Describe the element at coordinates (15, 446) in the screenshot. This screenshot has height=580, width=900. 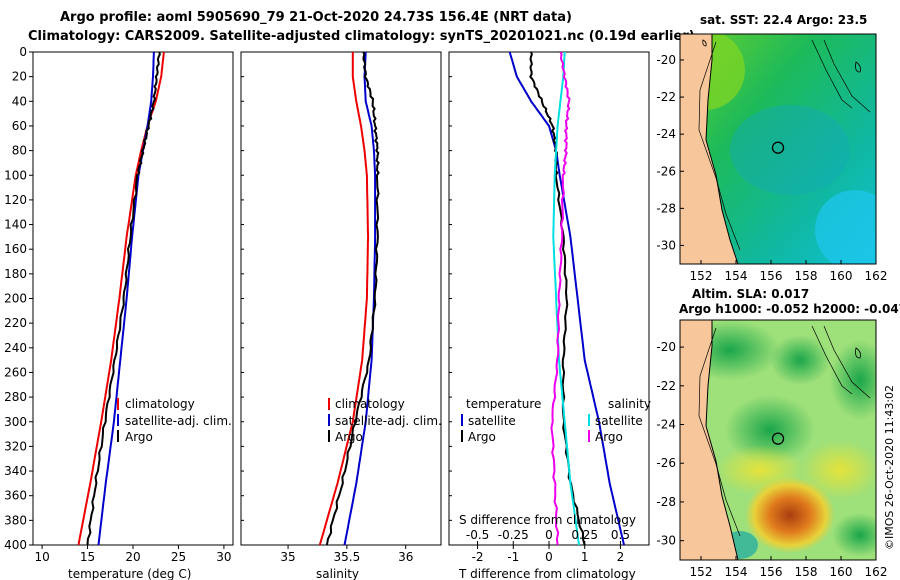
I see `y-tick-label: 320` at that location.